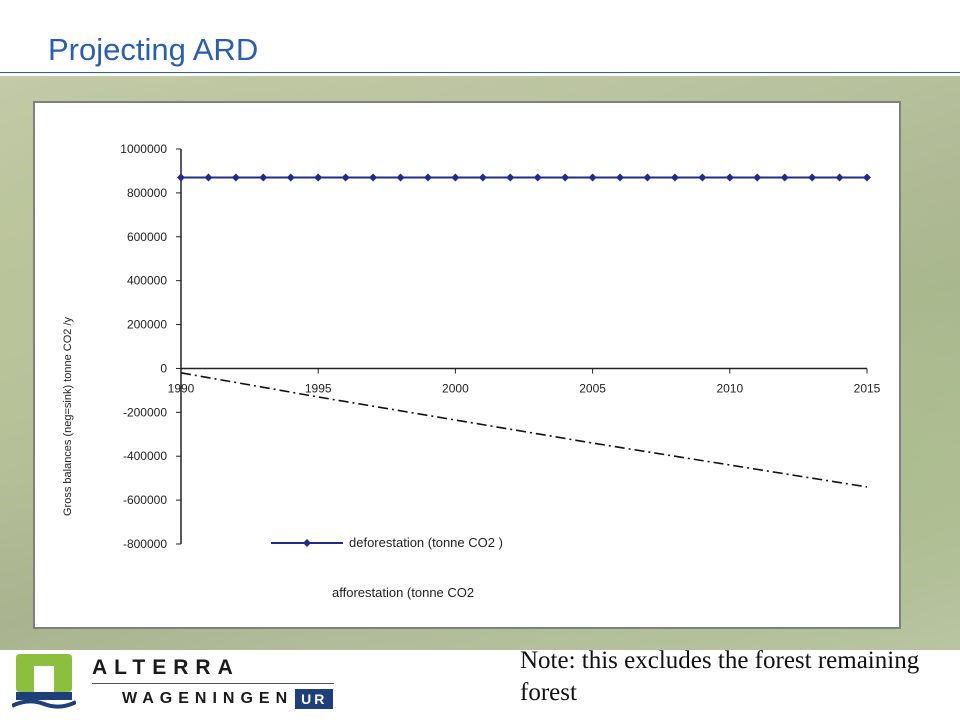 The height and width of the screenshot is (720, 960). I want to click on logo-wordmark-alterra: ALTERRA, so click(166, 667).